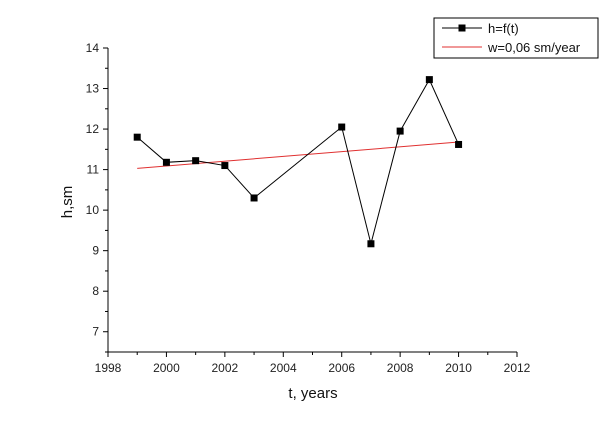 The height and width of the screenshot is (424, 602). Describe the element at coordinates (462, 28) in the screenshot. I see `legend-marker-hft` at that location.